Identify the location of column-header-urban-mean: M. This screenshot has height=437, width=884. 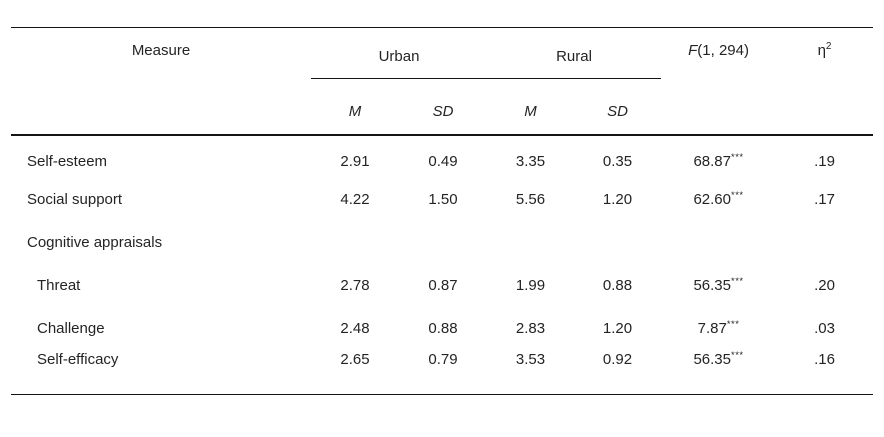
(355, 111).